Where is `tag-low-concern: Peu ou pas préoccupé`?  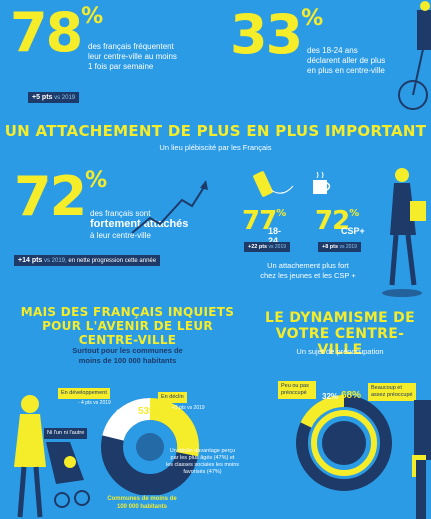
tag-low-concern: Peu ou pas préoccupé is located at coordinates (297, 390).